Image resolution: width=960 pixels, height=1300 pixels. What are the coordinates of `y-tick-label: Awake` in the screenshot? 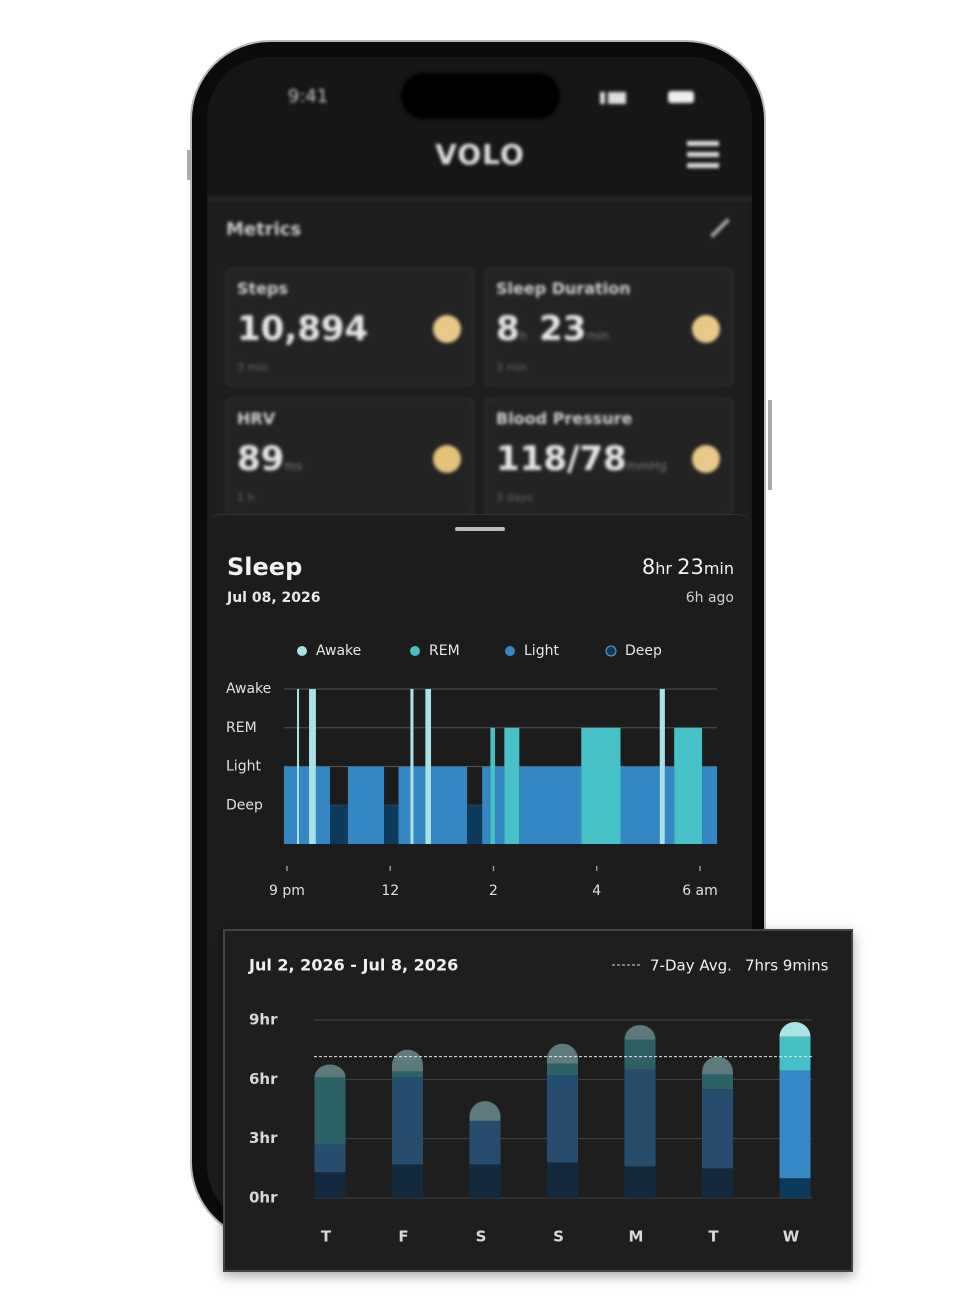 It's located at (248, 689).